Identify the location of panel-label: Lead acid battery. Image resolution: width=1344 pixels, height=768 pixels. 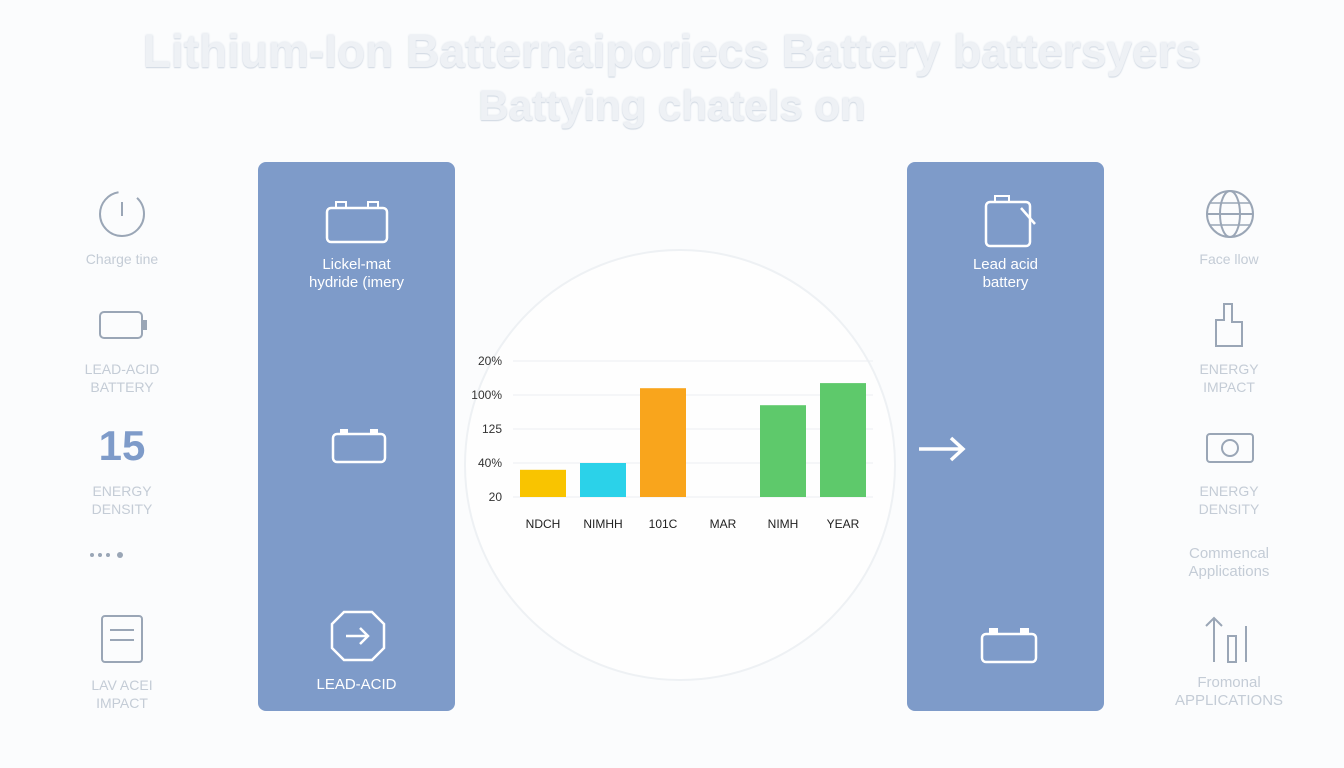
(1005, 273).